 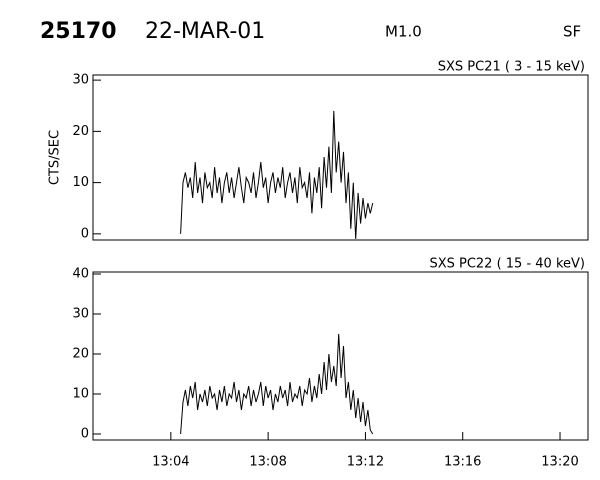 What do you see at coordinates (507, 264) in the screenshot?
I see `plot-title: SXS PC22 ( 15 - 40 keV)` at bounding box center [507, 264].